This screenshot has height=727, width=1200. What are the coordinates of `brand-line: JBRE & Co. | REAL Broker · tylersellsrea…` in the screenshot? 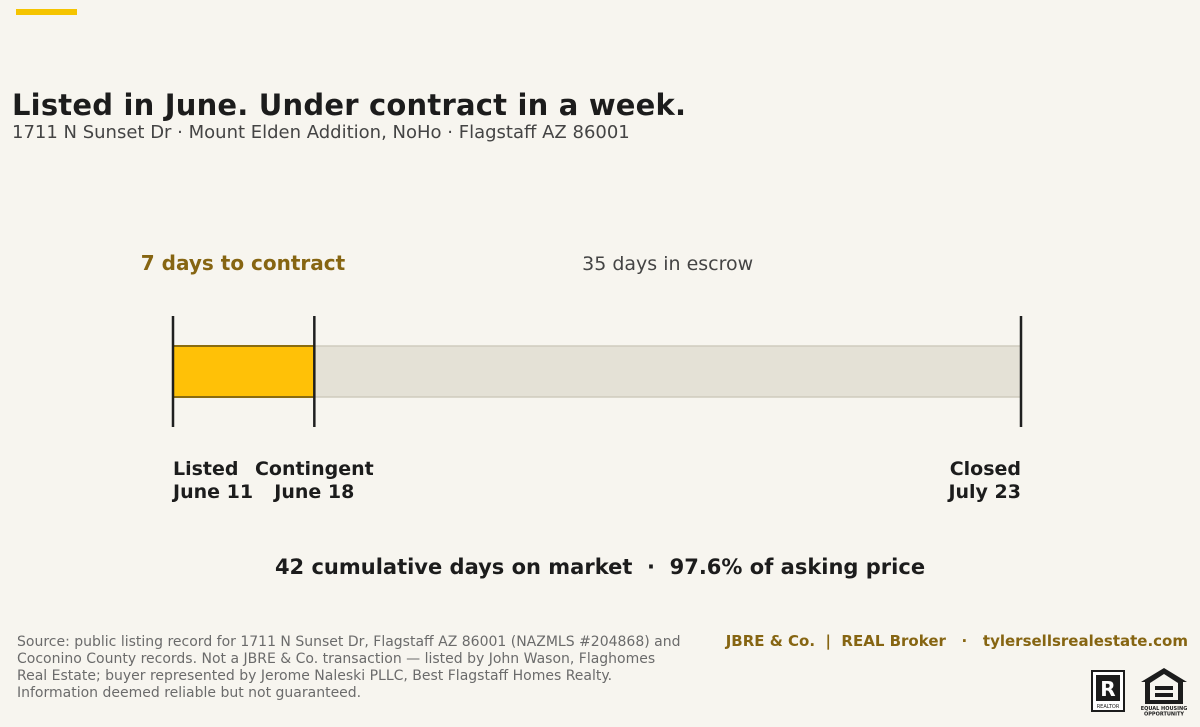 It's located at (956, 641).